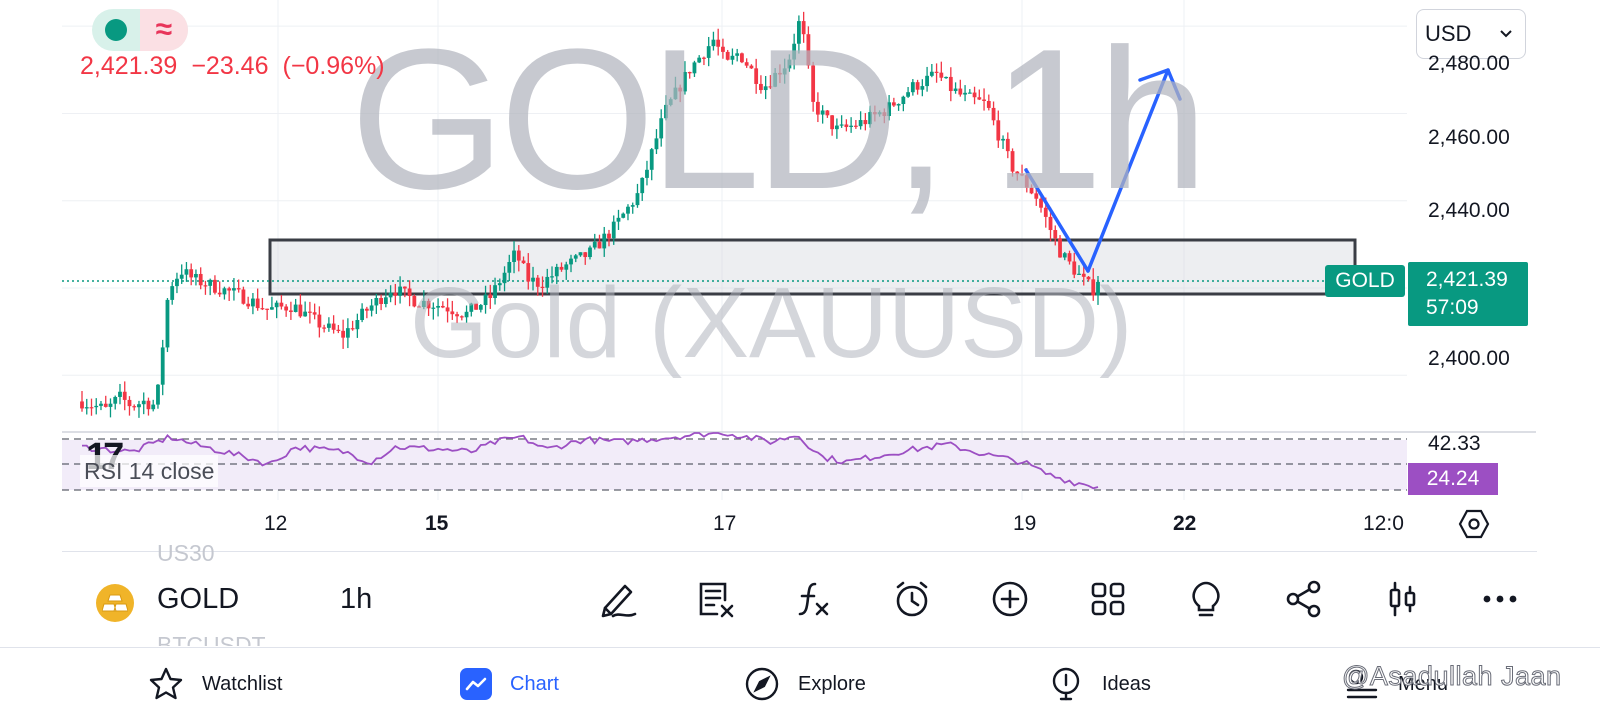 This screenshot has height=720, width=1600. Describe the element at coordinates (1304, 599) in the screenshot. I see `share-icon` at that location.